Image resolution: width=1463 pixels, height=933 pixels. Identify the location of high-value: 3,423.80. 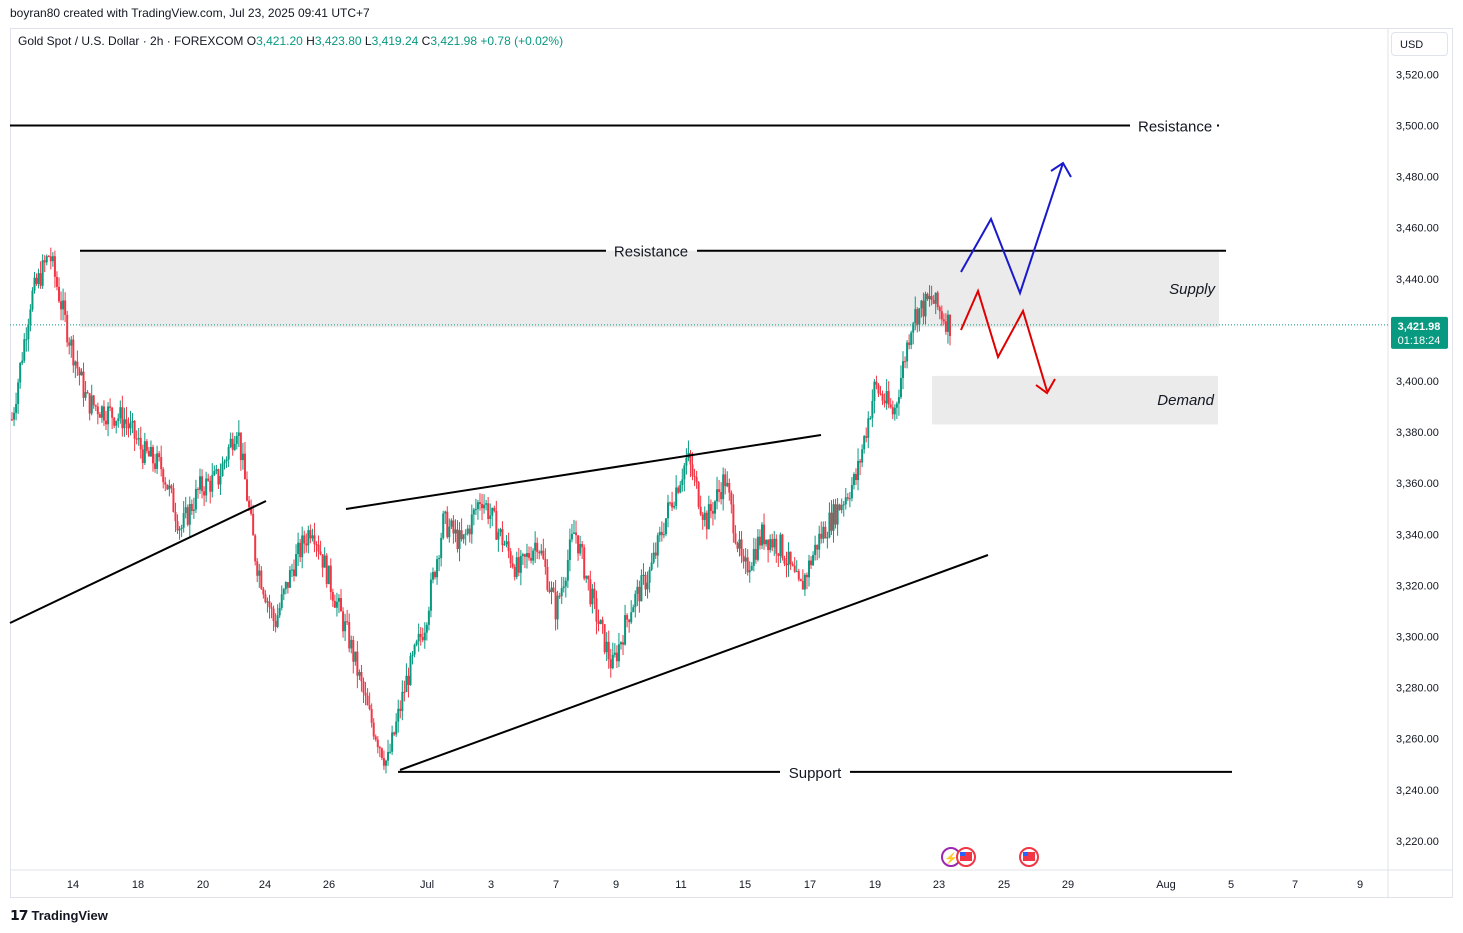
(338, 41).